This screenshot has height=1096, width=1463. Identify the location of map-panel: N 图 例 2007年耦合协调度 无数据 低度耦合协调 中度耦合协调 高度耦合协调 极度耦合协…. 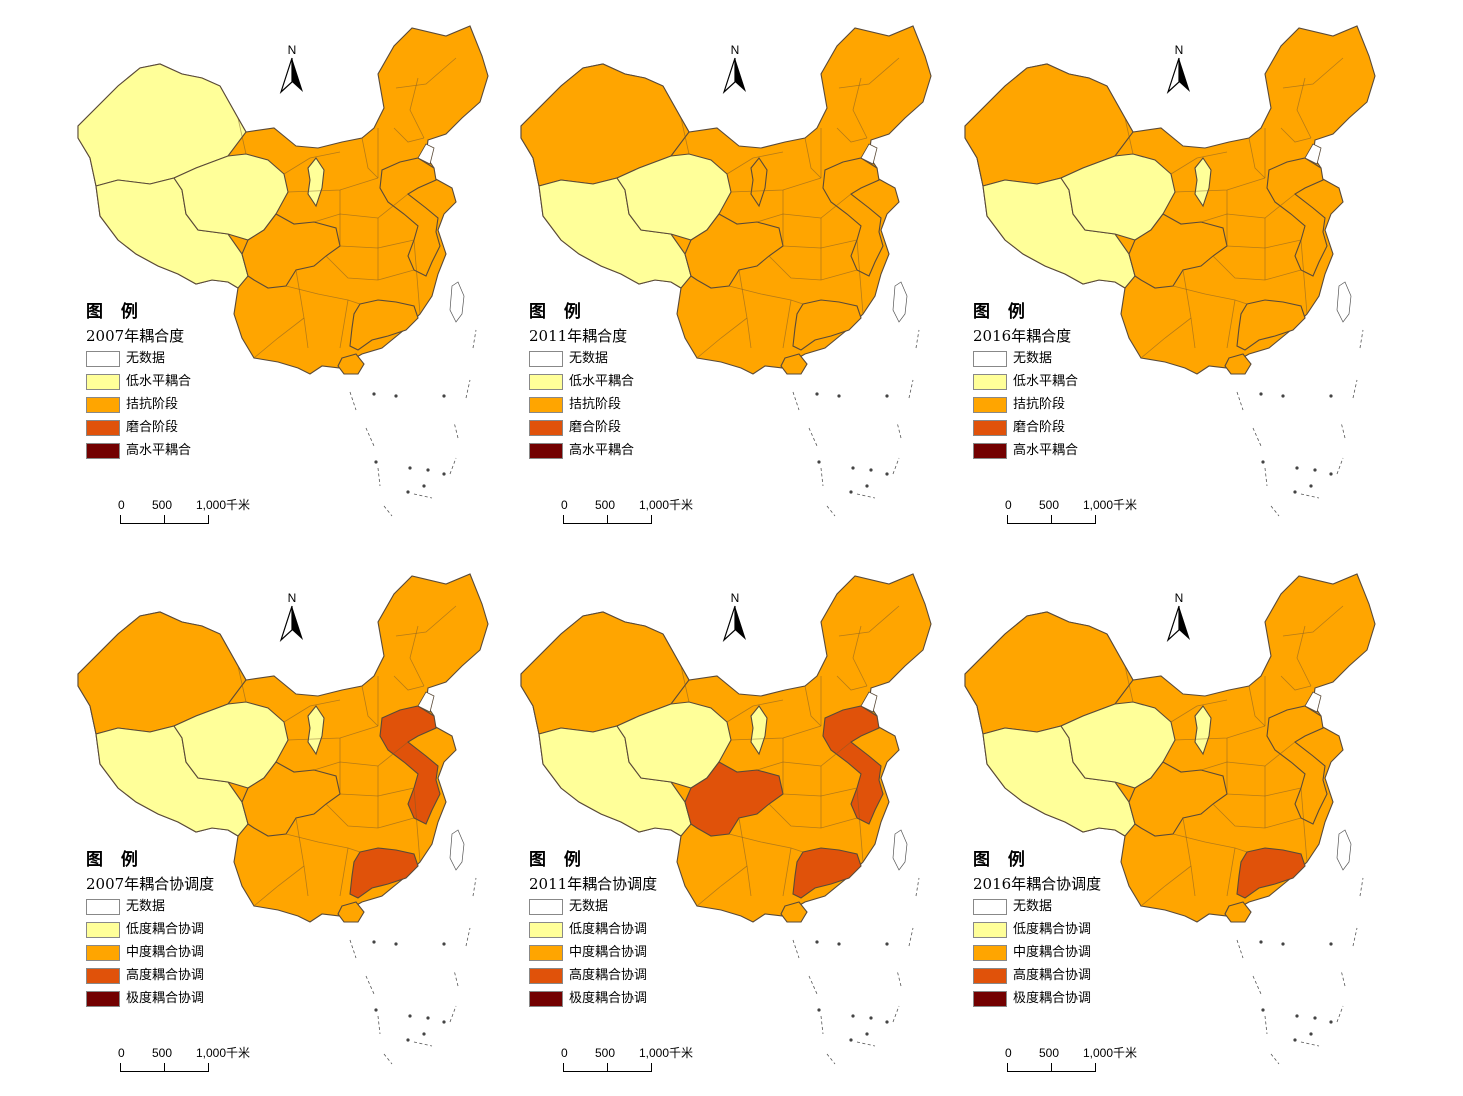
(297, 831).